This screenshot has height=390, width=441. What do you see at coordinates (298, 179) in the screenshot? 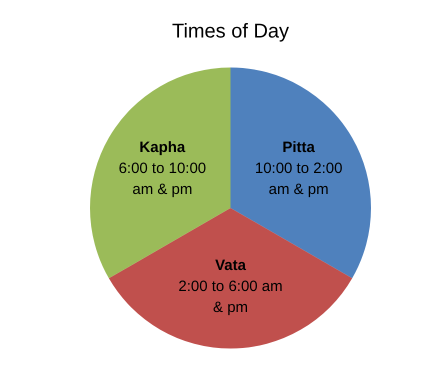
I see `text: 10:00 to 2:00 am & pm` at bounding box center [298, 179].